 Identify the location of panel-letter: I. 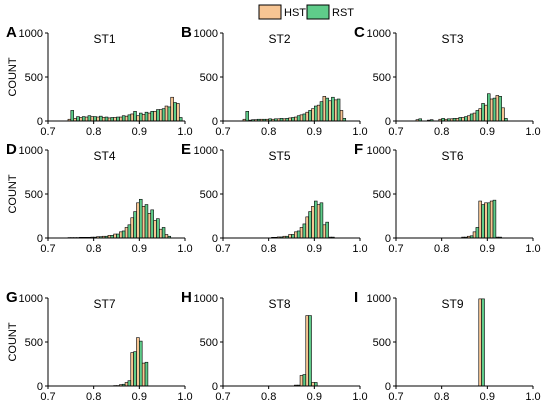
(356, 297).